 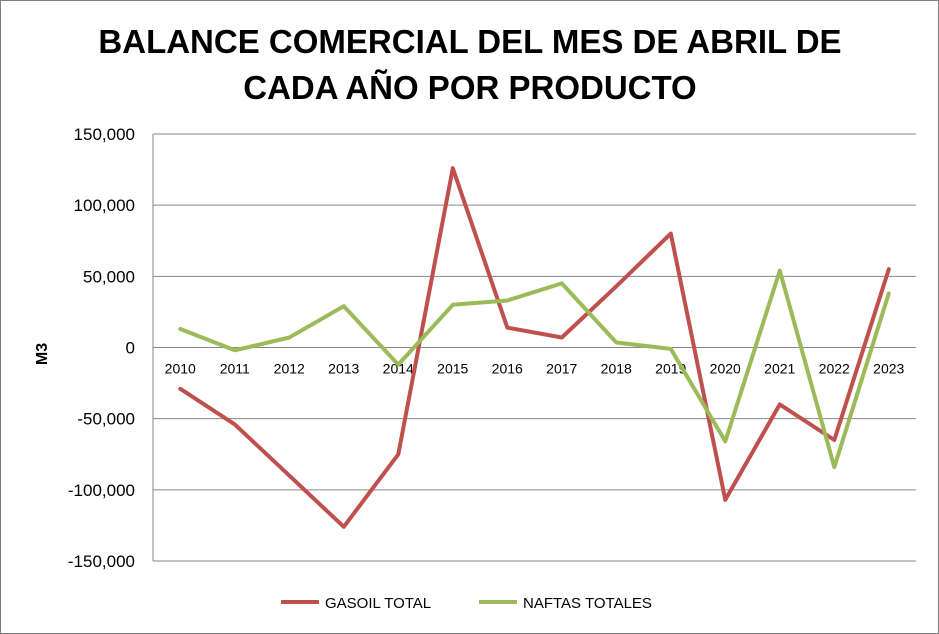 I want to click on x-tick-label: 2016, so click(x=507, y=369).